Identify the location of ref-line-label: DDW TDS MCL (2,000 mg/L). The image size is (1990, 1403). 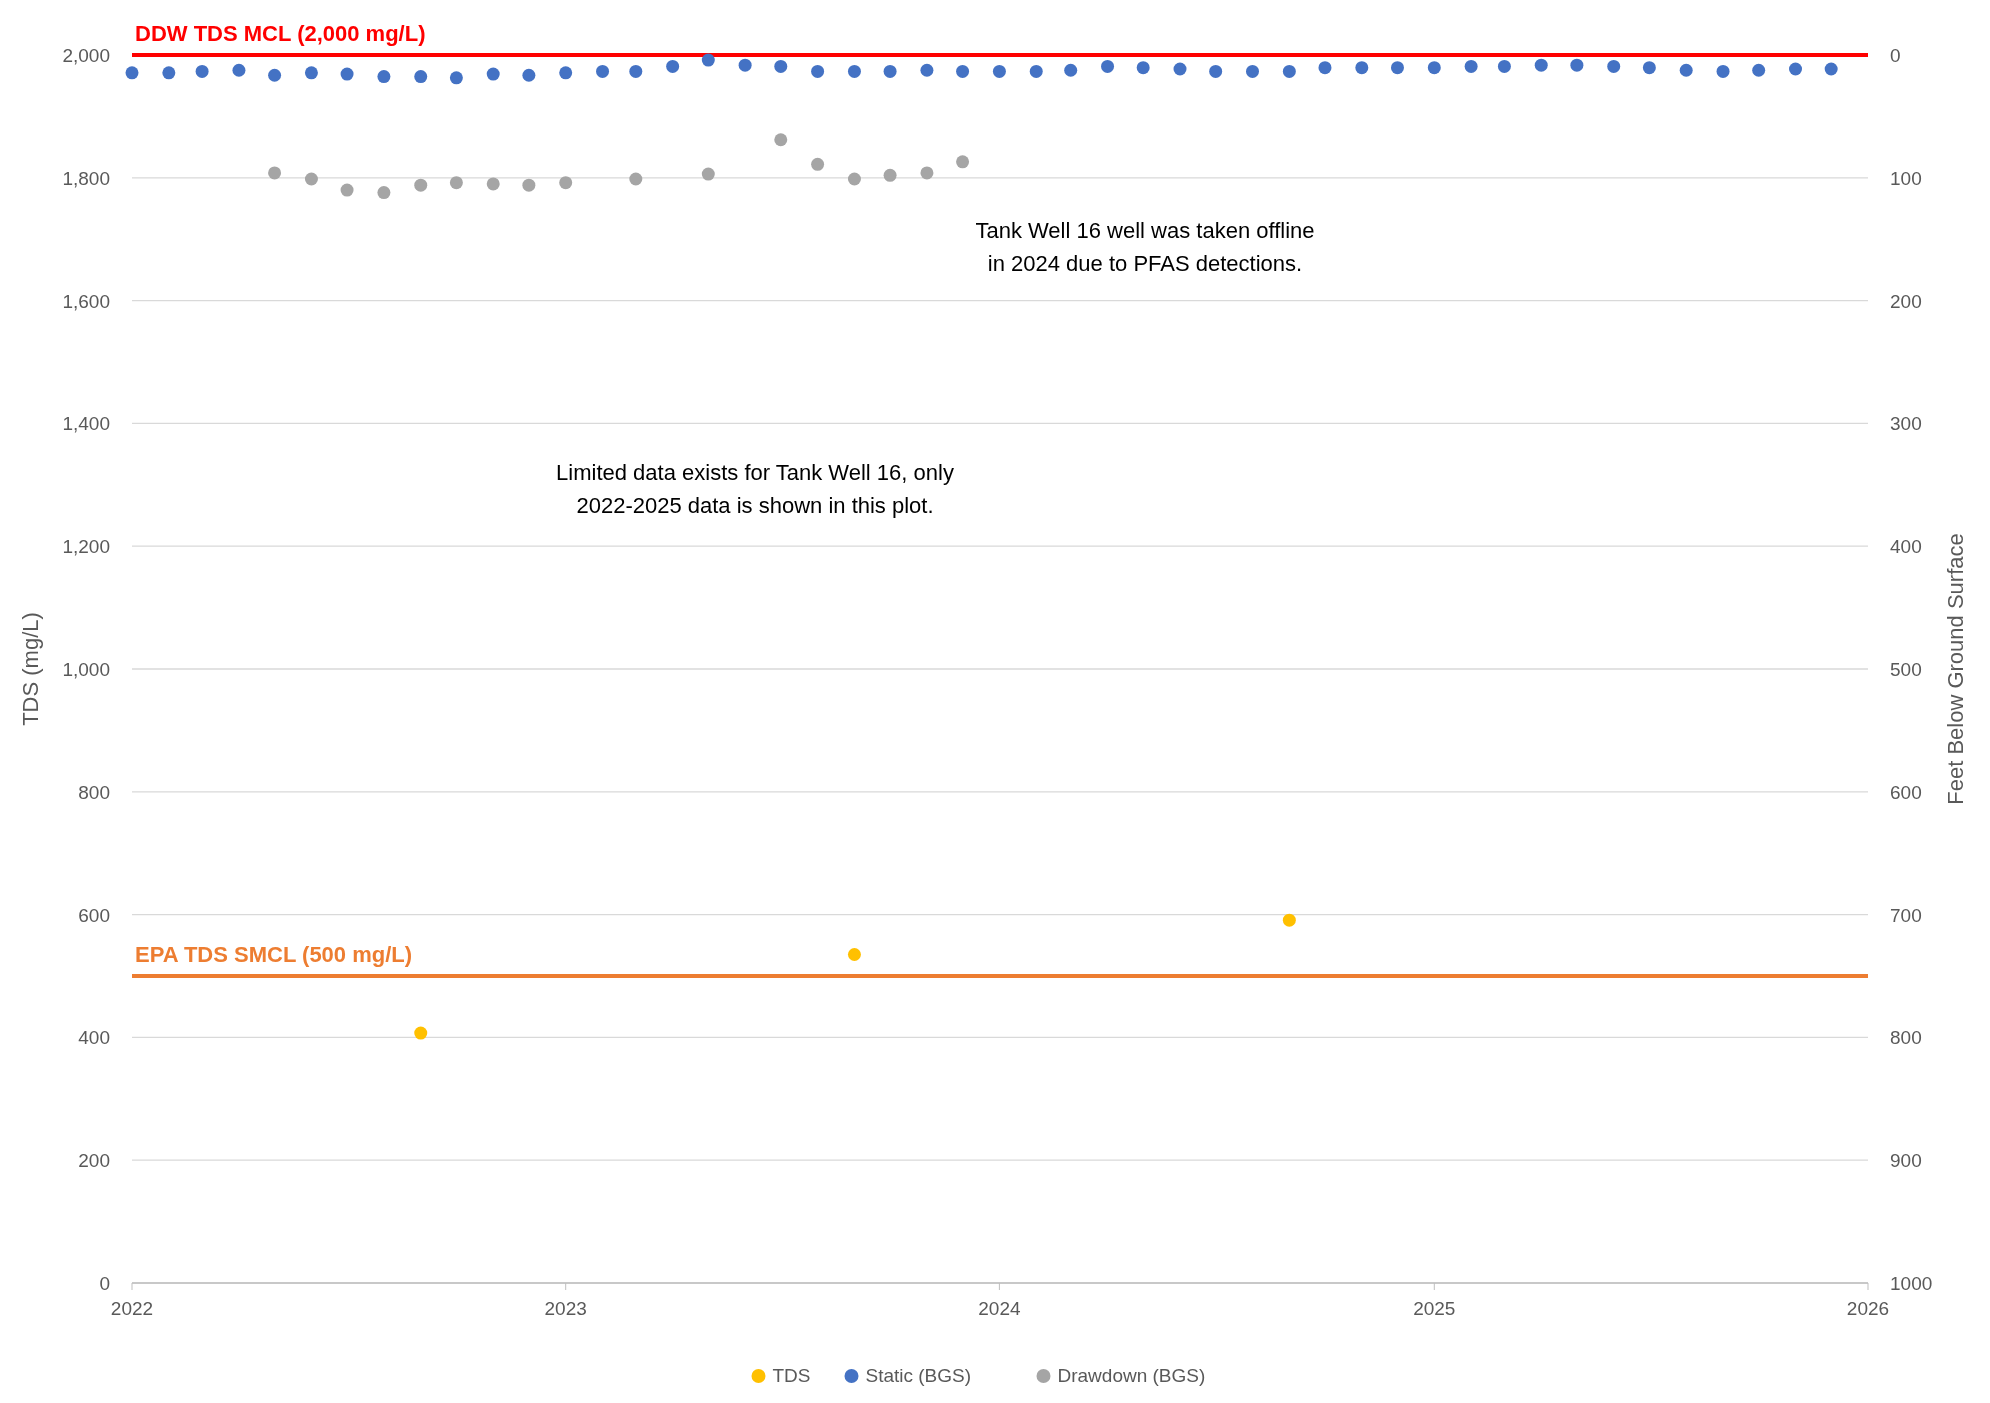
(280, 33).